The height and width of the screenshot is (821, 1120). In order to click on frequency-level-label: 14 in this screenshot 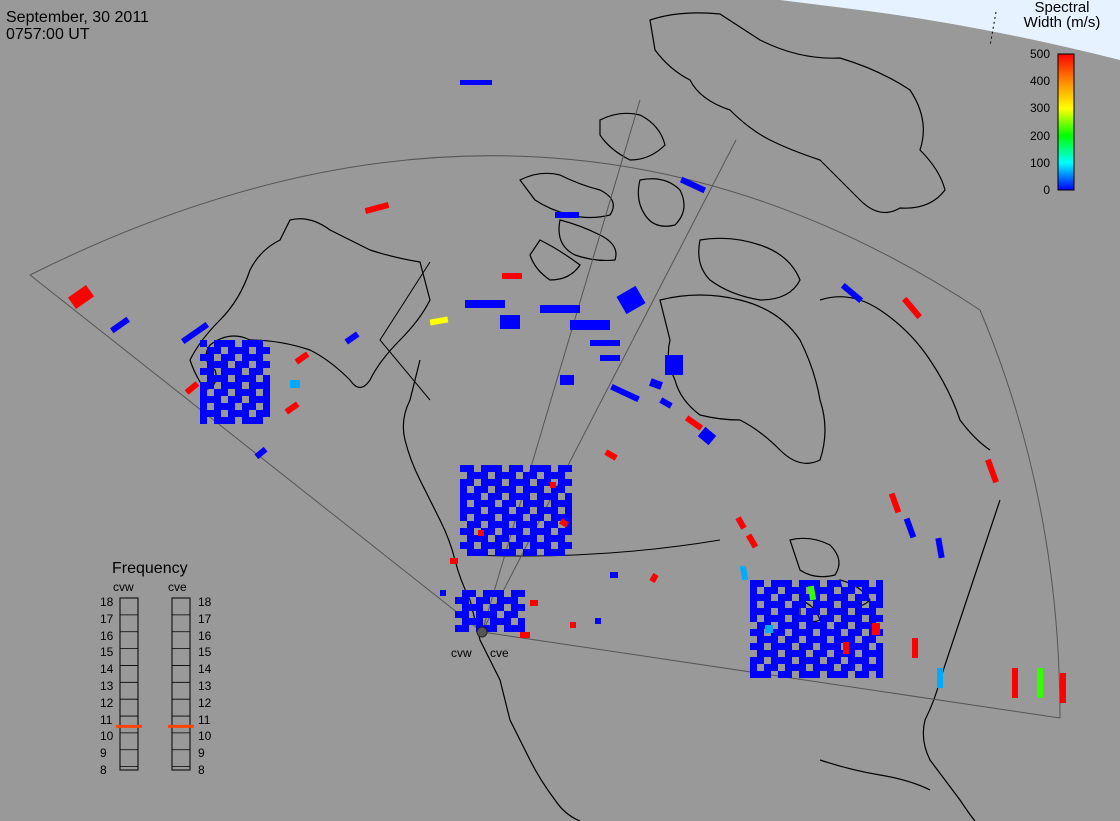, I will do `click(107, 669)`.